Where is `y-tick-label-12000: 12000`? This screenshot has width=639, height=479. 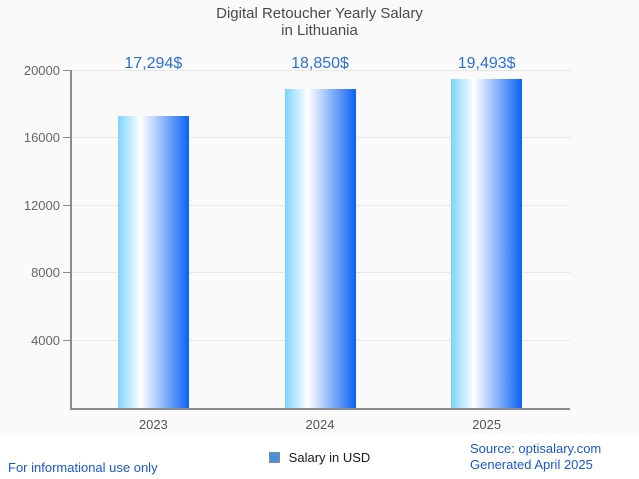 y-tick-label-12000: 12000 is located at coordinates (41, 205).